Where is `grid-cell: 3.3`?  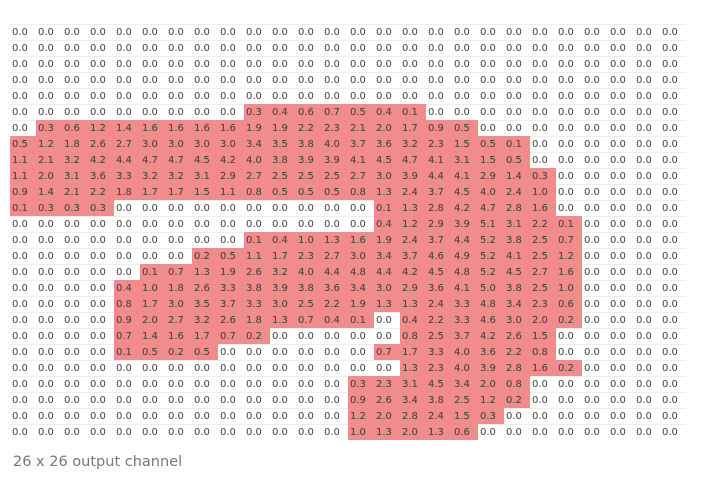 grid-cell: 3.3 is located at coordinates (231, 288).